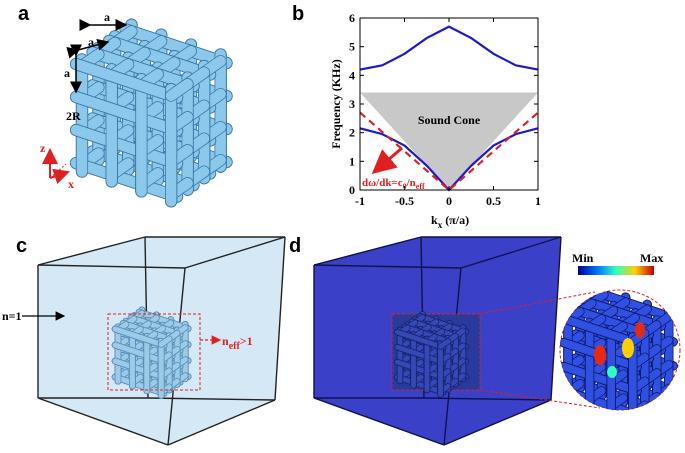 The height and width of the screenshot is (453, 685). Describe the element at coordinates (225, 341) in the screenshot. I see `text: n` at that location.